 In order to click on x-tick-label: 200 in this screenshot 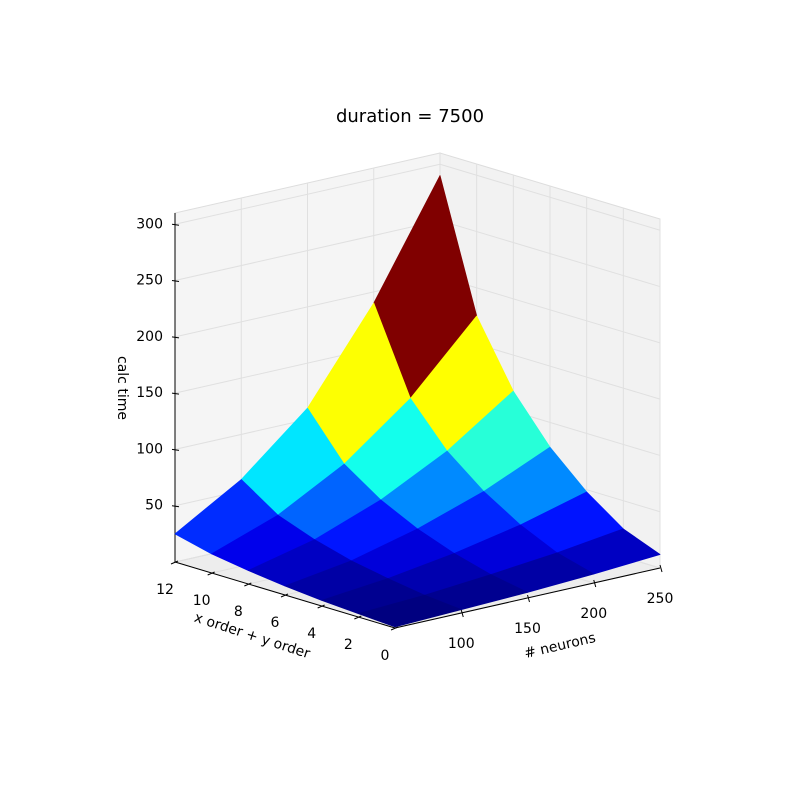, I will do `click(593, 614)`.